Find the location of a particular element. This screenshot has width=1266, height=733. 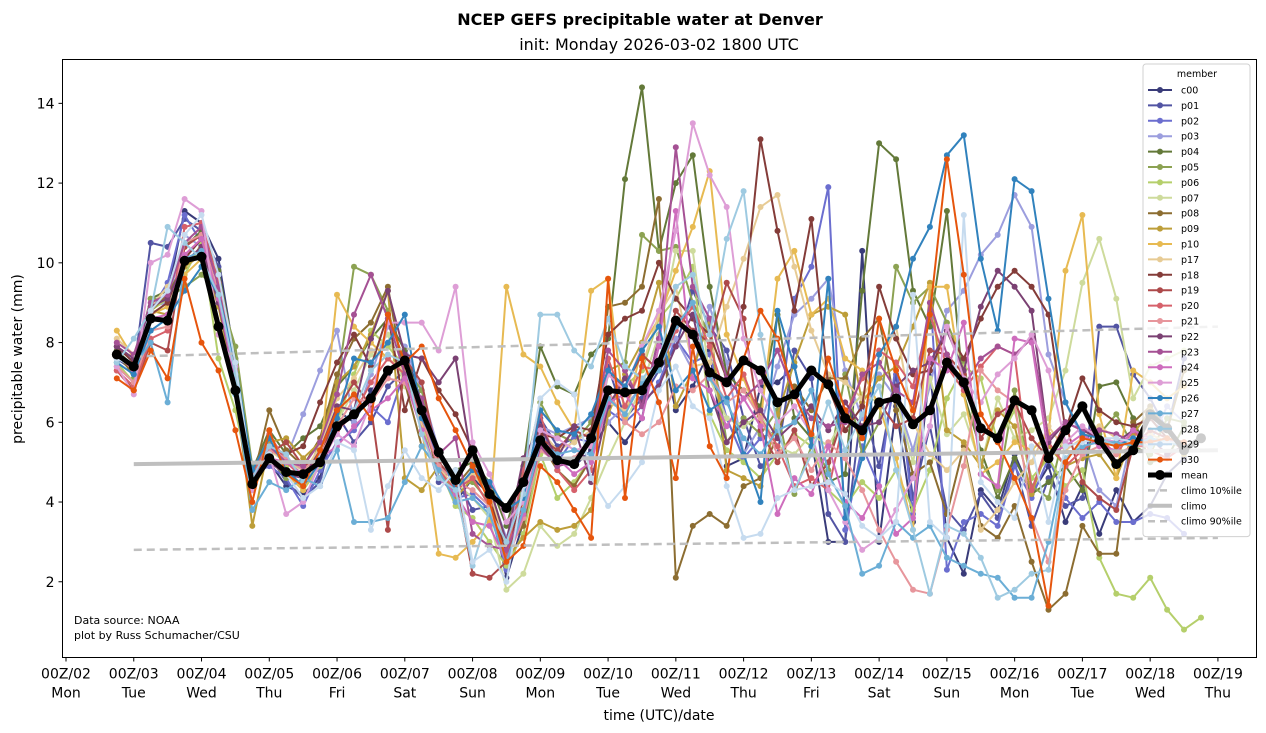

legend-entry-climo: climo is located at coordinates (1177, 506).